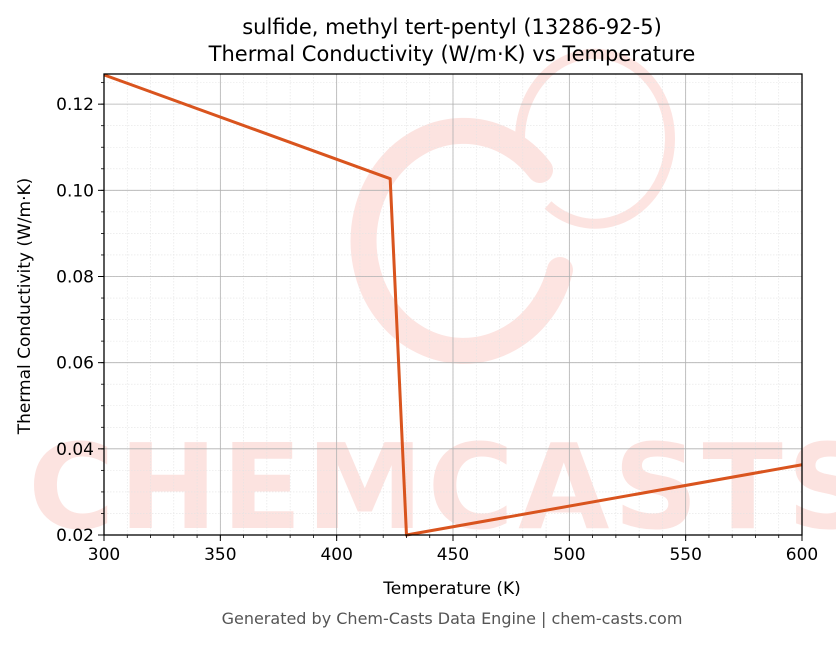 The height and width of the screenshot is (648, 836). I want to click on x-tick-label: 450, so click(453, 555).